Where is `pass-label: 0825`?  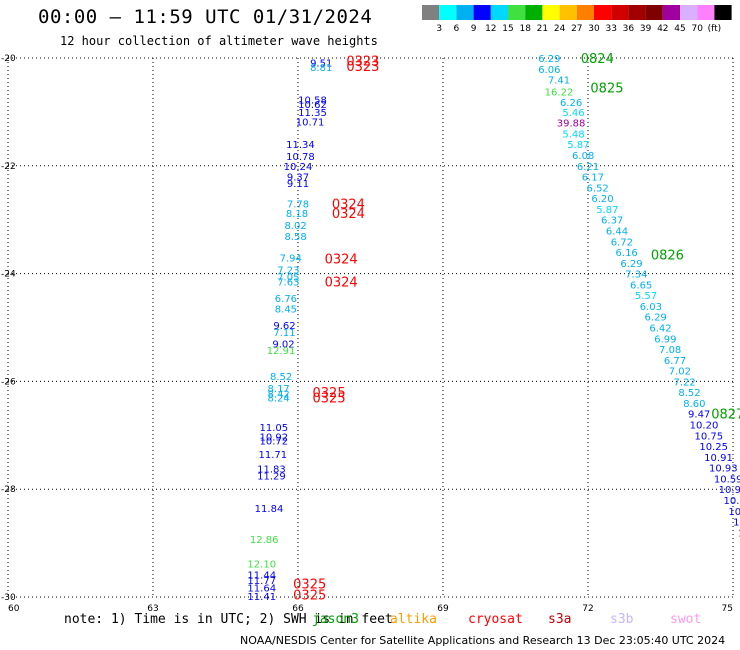 pass-label: 0825 is located at coordinates (606, 89).